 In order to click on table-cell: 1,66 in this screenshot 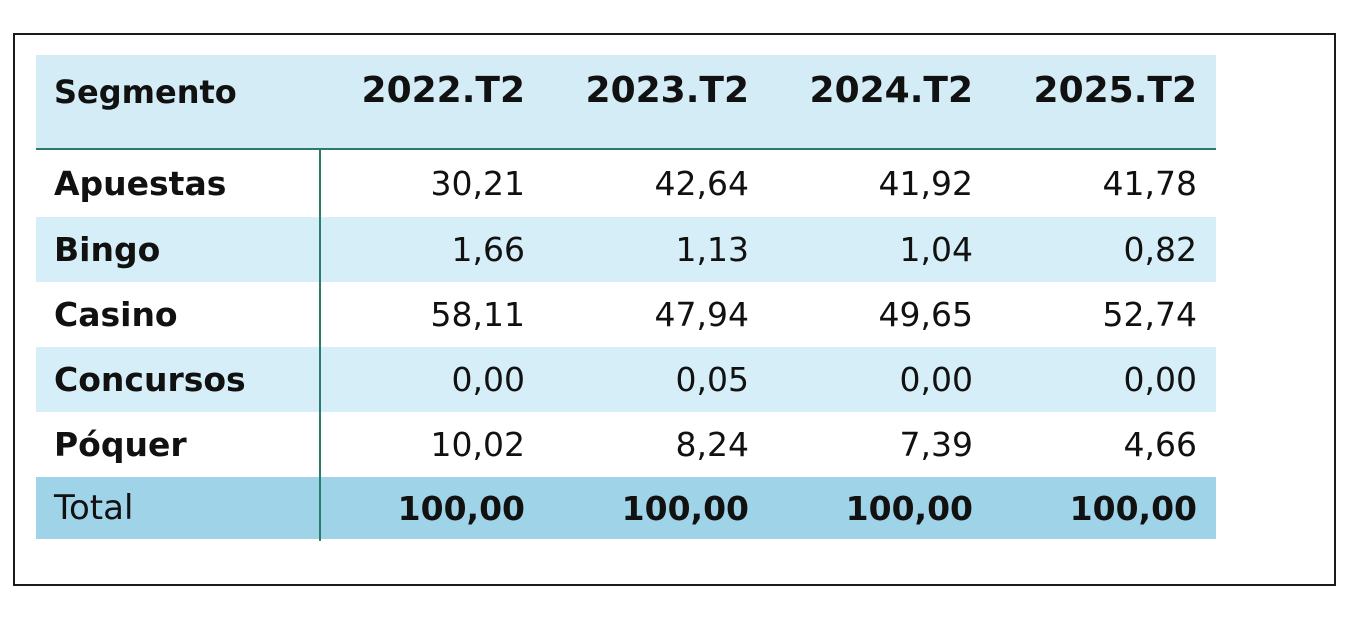, I will do `click(488, 249)`.